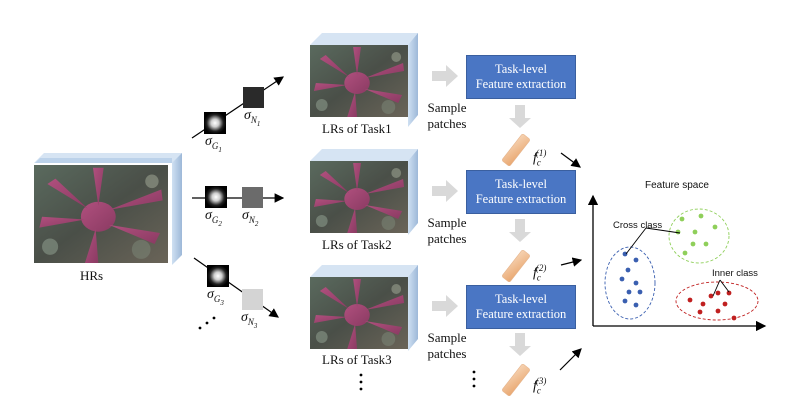 The image size is (793, 415). What do you see at coordinates (447, 115) in the screenshot?
I see `sample-patches-1: Sample patches` at bounding box center [447, 115].